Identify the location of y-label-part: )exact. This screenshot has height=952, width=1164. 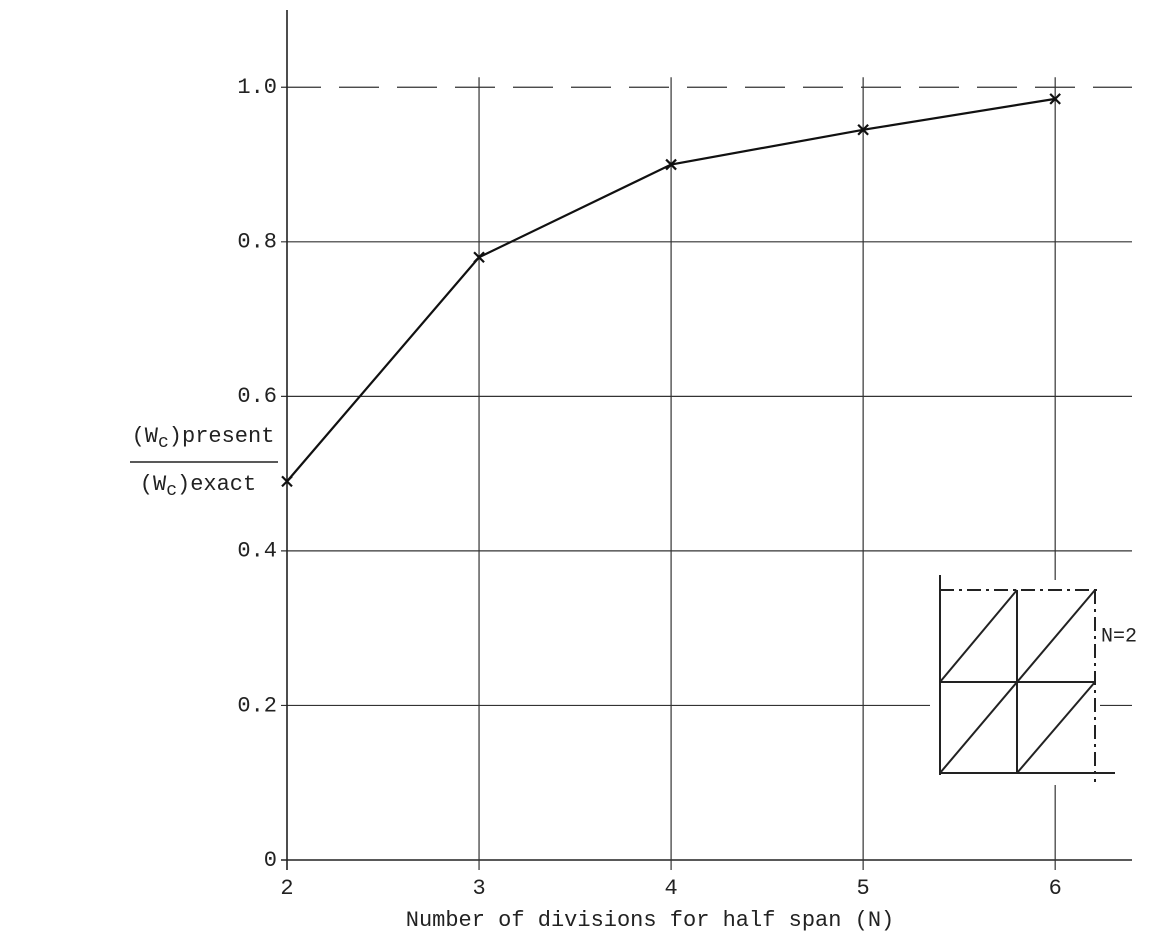
(216, 484).